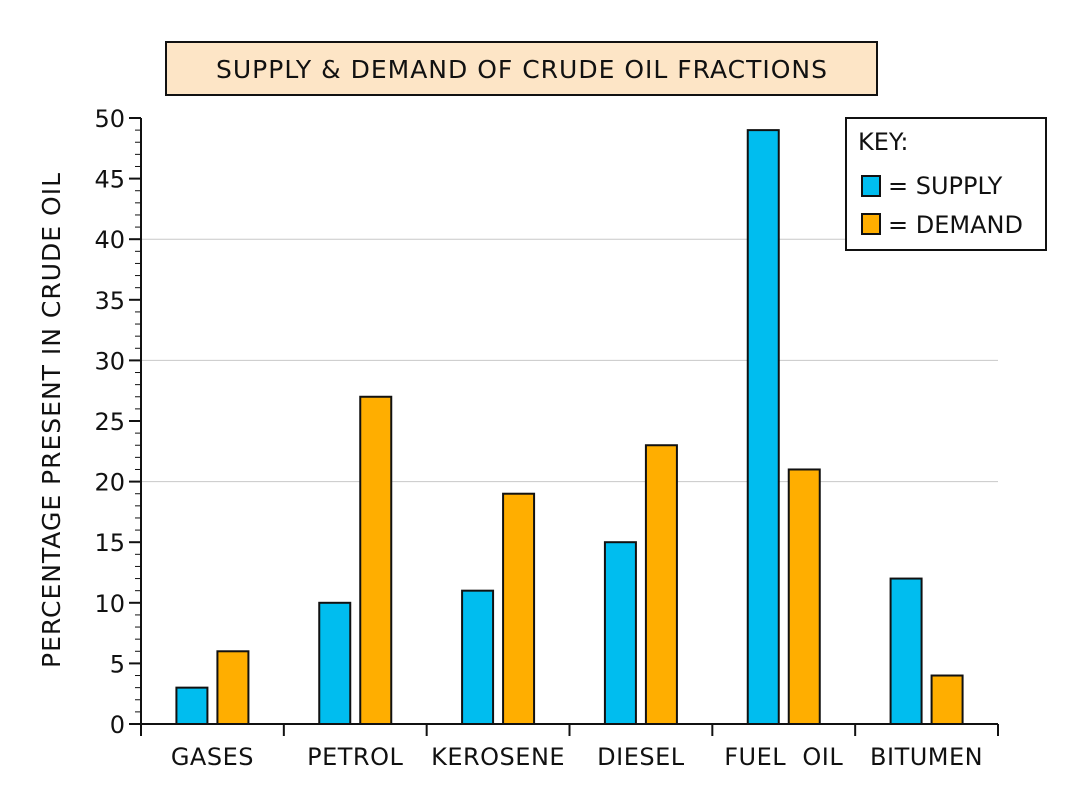 The image size is (1087, 805). I want to click on y-tick-label: 20, so click(109, 483).